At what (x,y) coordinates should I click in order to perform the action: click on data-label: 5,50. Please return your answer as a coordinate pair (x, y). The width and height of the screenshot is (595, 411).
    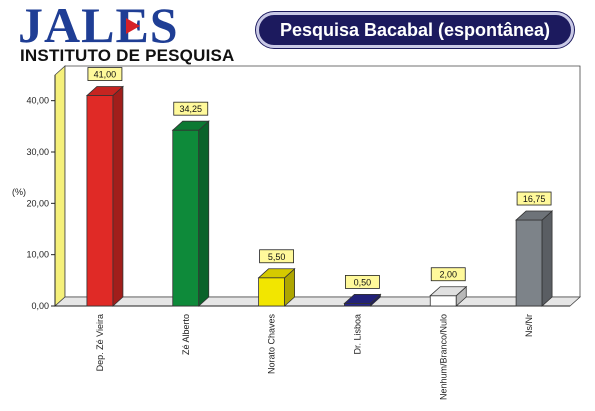
    Looking at the image, I should click on (277, 257).